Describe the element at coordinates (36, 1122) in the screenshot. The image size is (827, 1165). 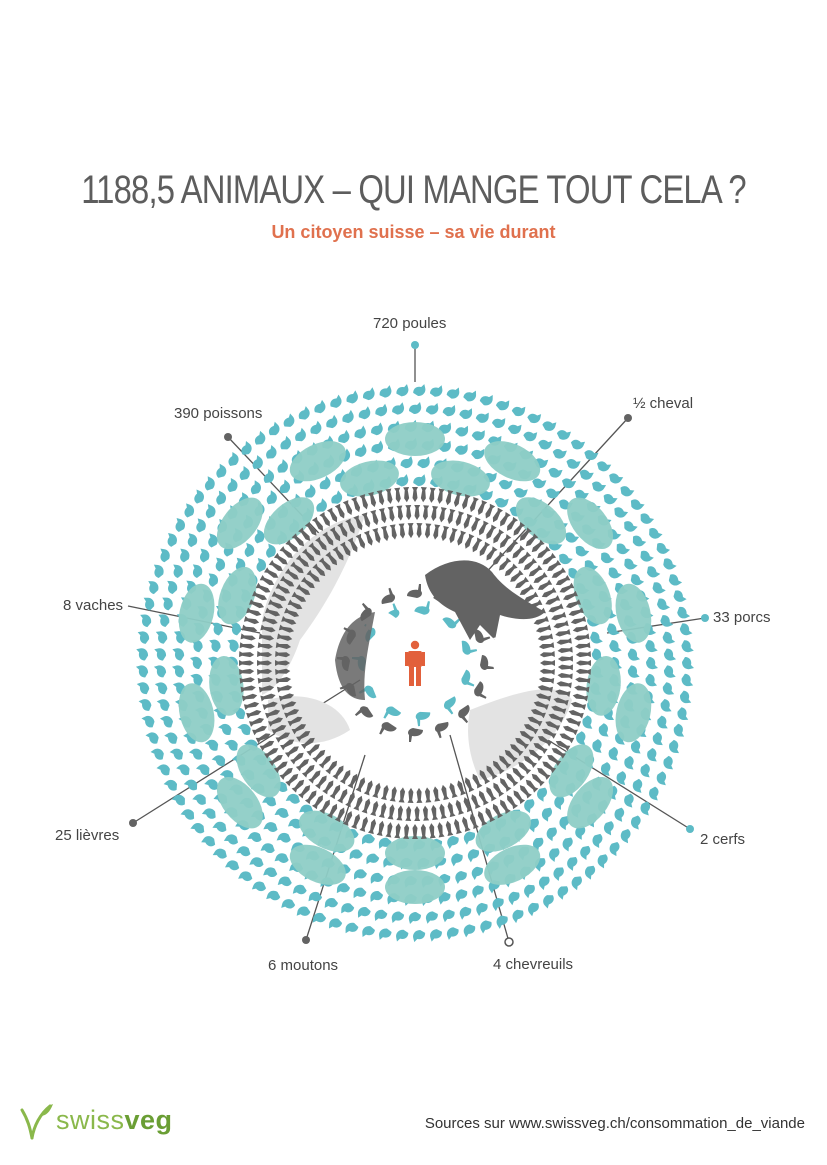
I see `sprout-logo-icon` at that location.